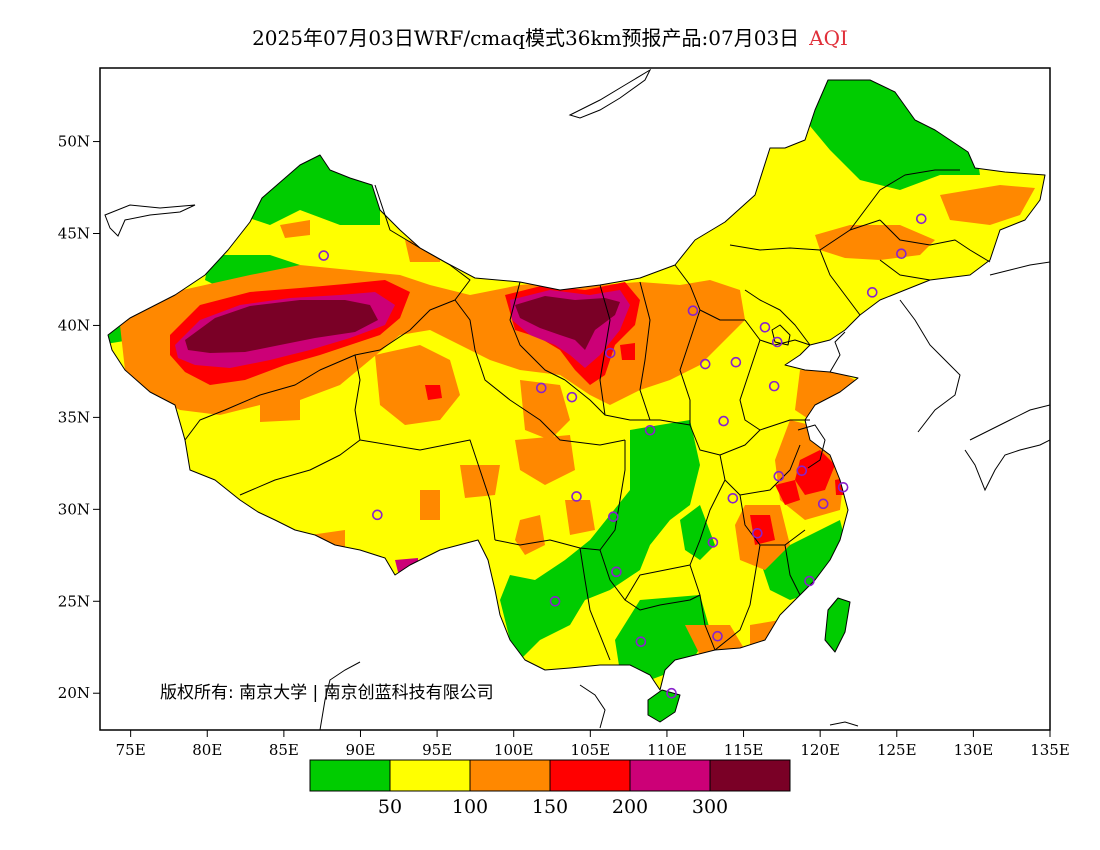 The width and height of the screenshot is (1100, 850). What do you see at coordinates (74, 601) in the screenshot?
I see `lat-tick-label: 25N` at bounding box center [74, 601].